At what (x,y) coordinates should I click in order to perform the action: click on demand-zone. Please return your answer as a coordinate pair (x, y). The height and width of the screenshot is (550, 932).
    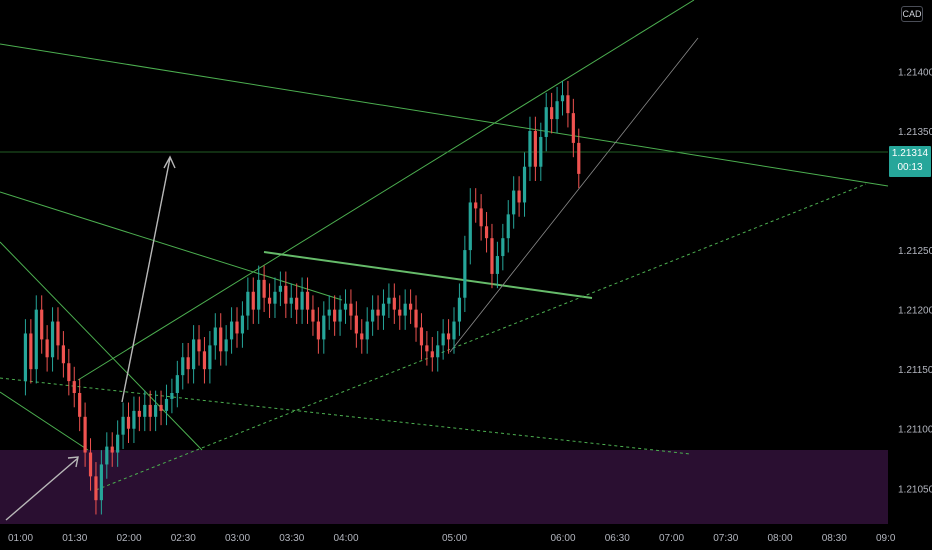
    Looking at the image, I should click on (444, 487).